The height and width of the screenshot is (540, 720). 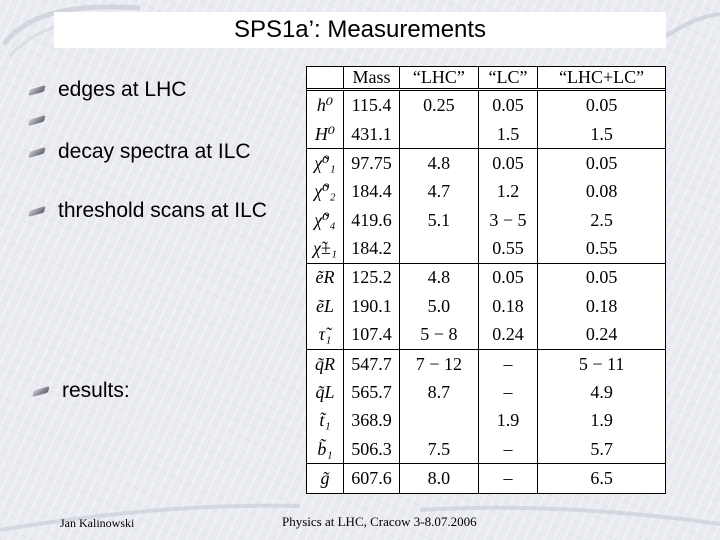 I want to click on table-row: χ̃⁰₄ 419.6 5.1 3 − 5 2.5, so click(x=486, y=220).